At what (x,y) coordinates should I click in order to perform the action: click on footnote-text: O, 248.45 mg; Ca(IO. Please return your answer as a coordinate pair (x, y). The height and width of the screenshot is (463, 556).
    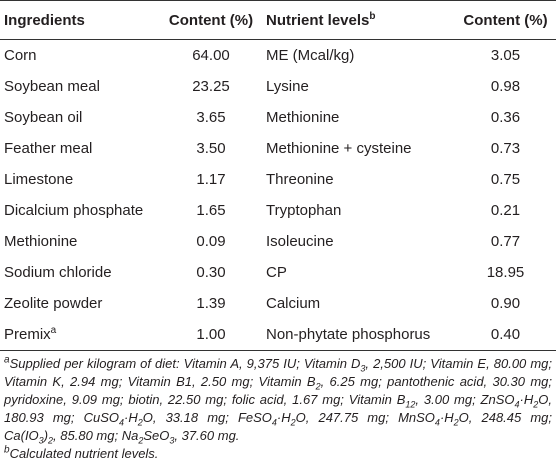
    Looking at the image, I should click on (278, 426).